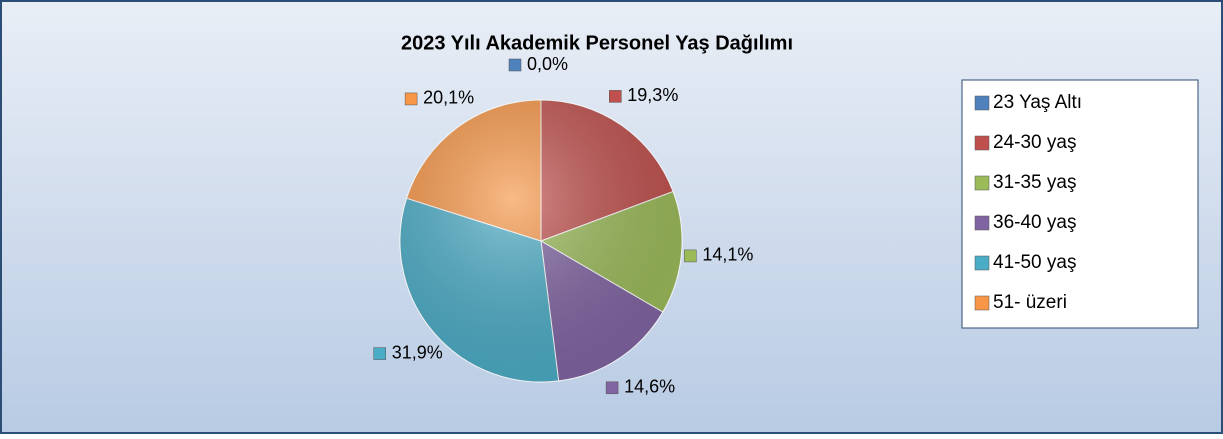  I want to click on legend-label: 31-35 yaş, so click(1034, 182).